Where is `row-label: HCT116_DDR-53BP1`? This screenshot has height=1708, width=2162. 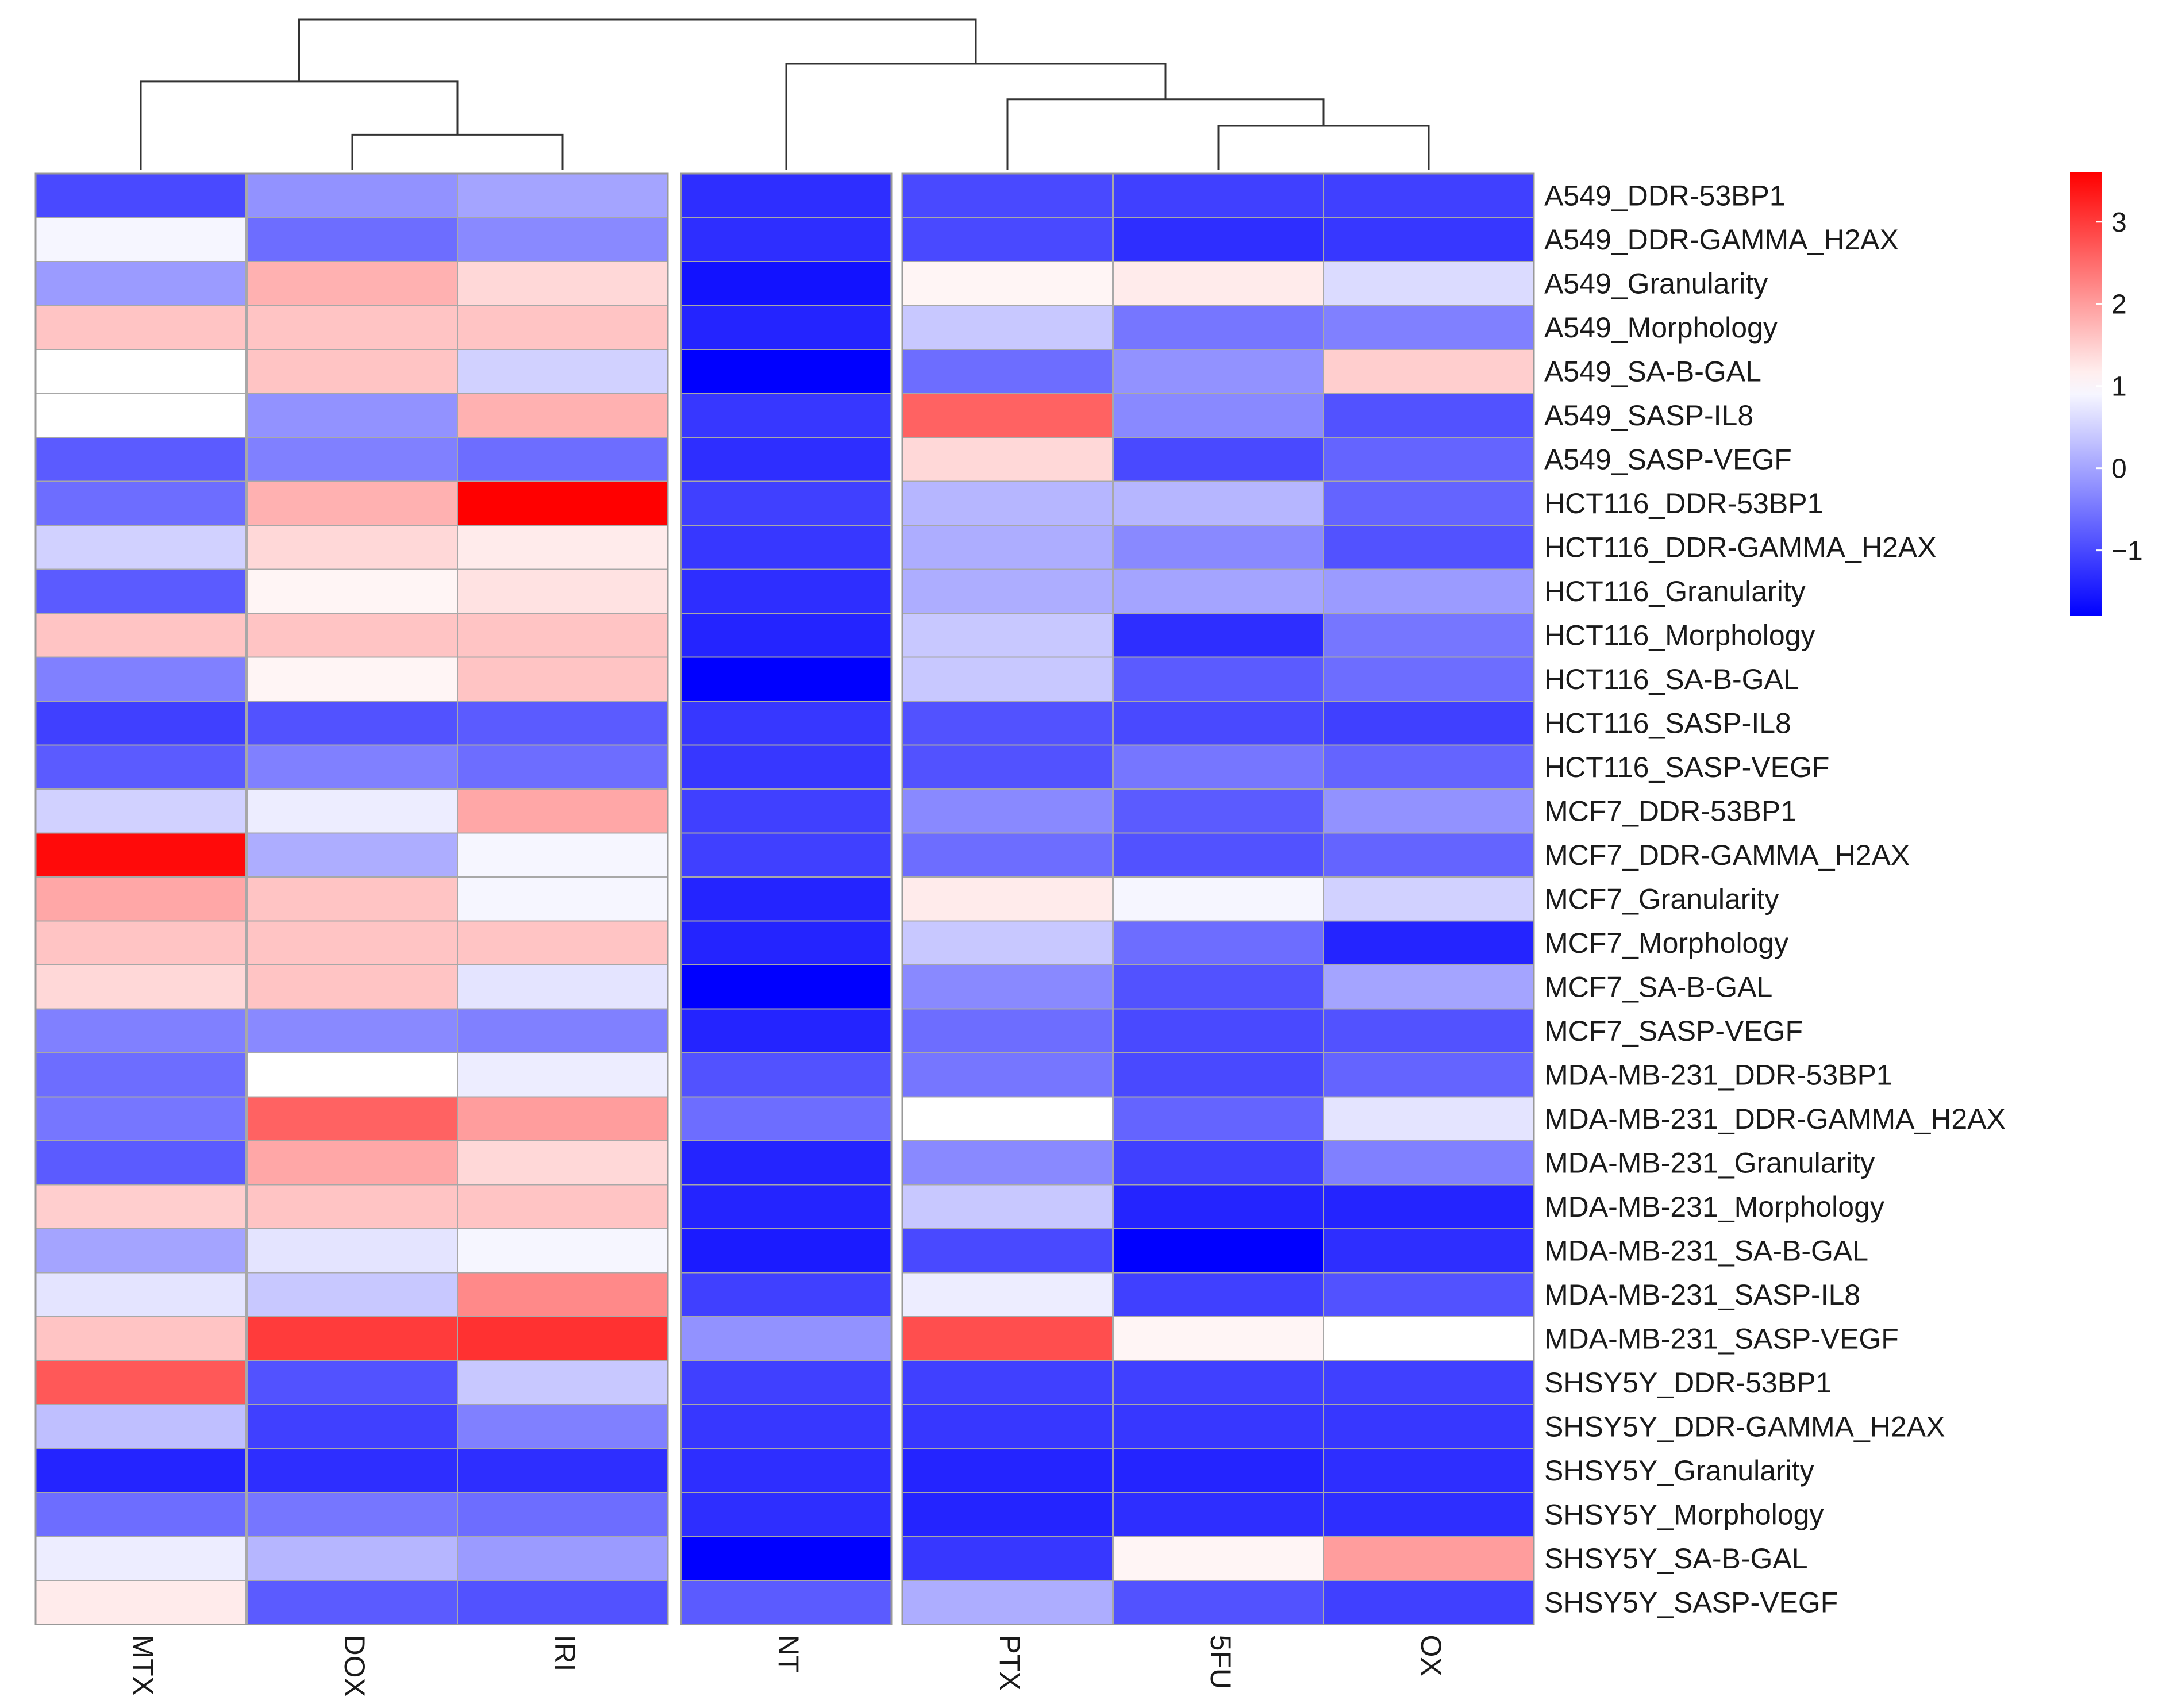 row-label: HCT116_DDR-53BP1 is located at coordinates (1684, 503).